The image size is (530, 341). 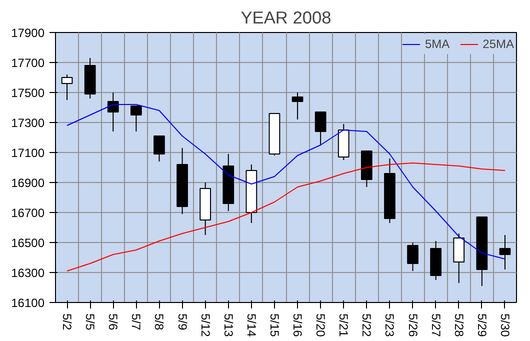 What do you see at coordinates (389, 326) in the screenshot?
I see `x-tick-label: 5/23` at bounding box center [389, 326].